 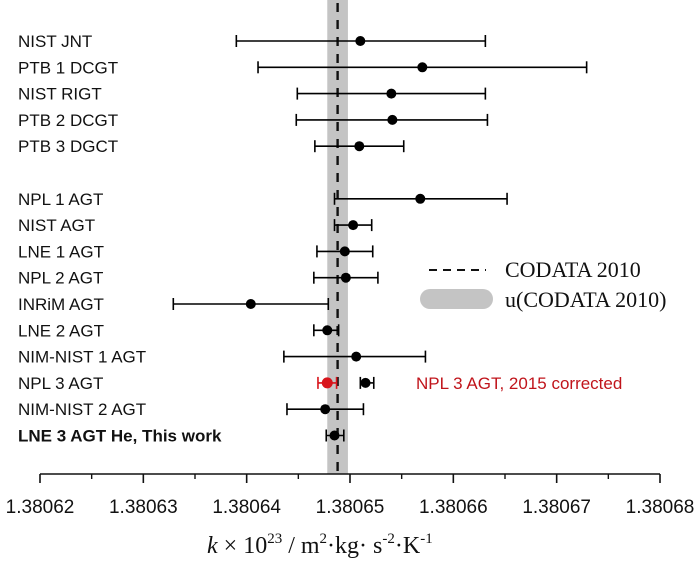 I want to click on xlabel-slash: / m, so click(x=301, y=546).